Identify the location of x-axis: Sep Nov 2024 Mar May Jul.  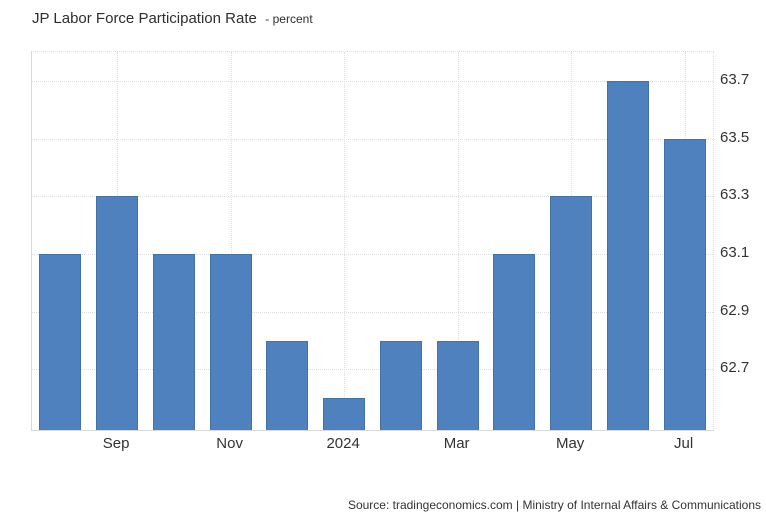
(371, 444).